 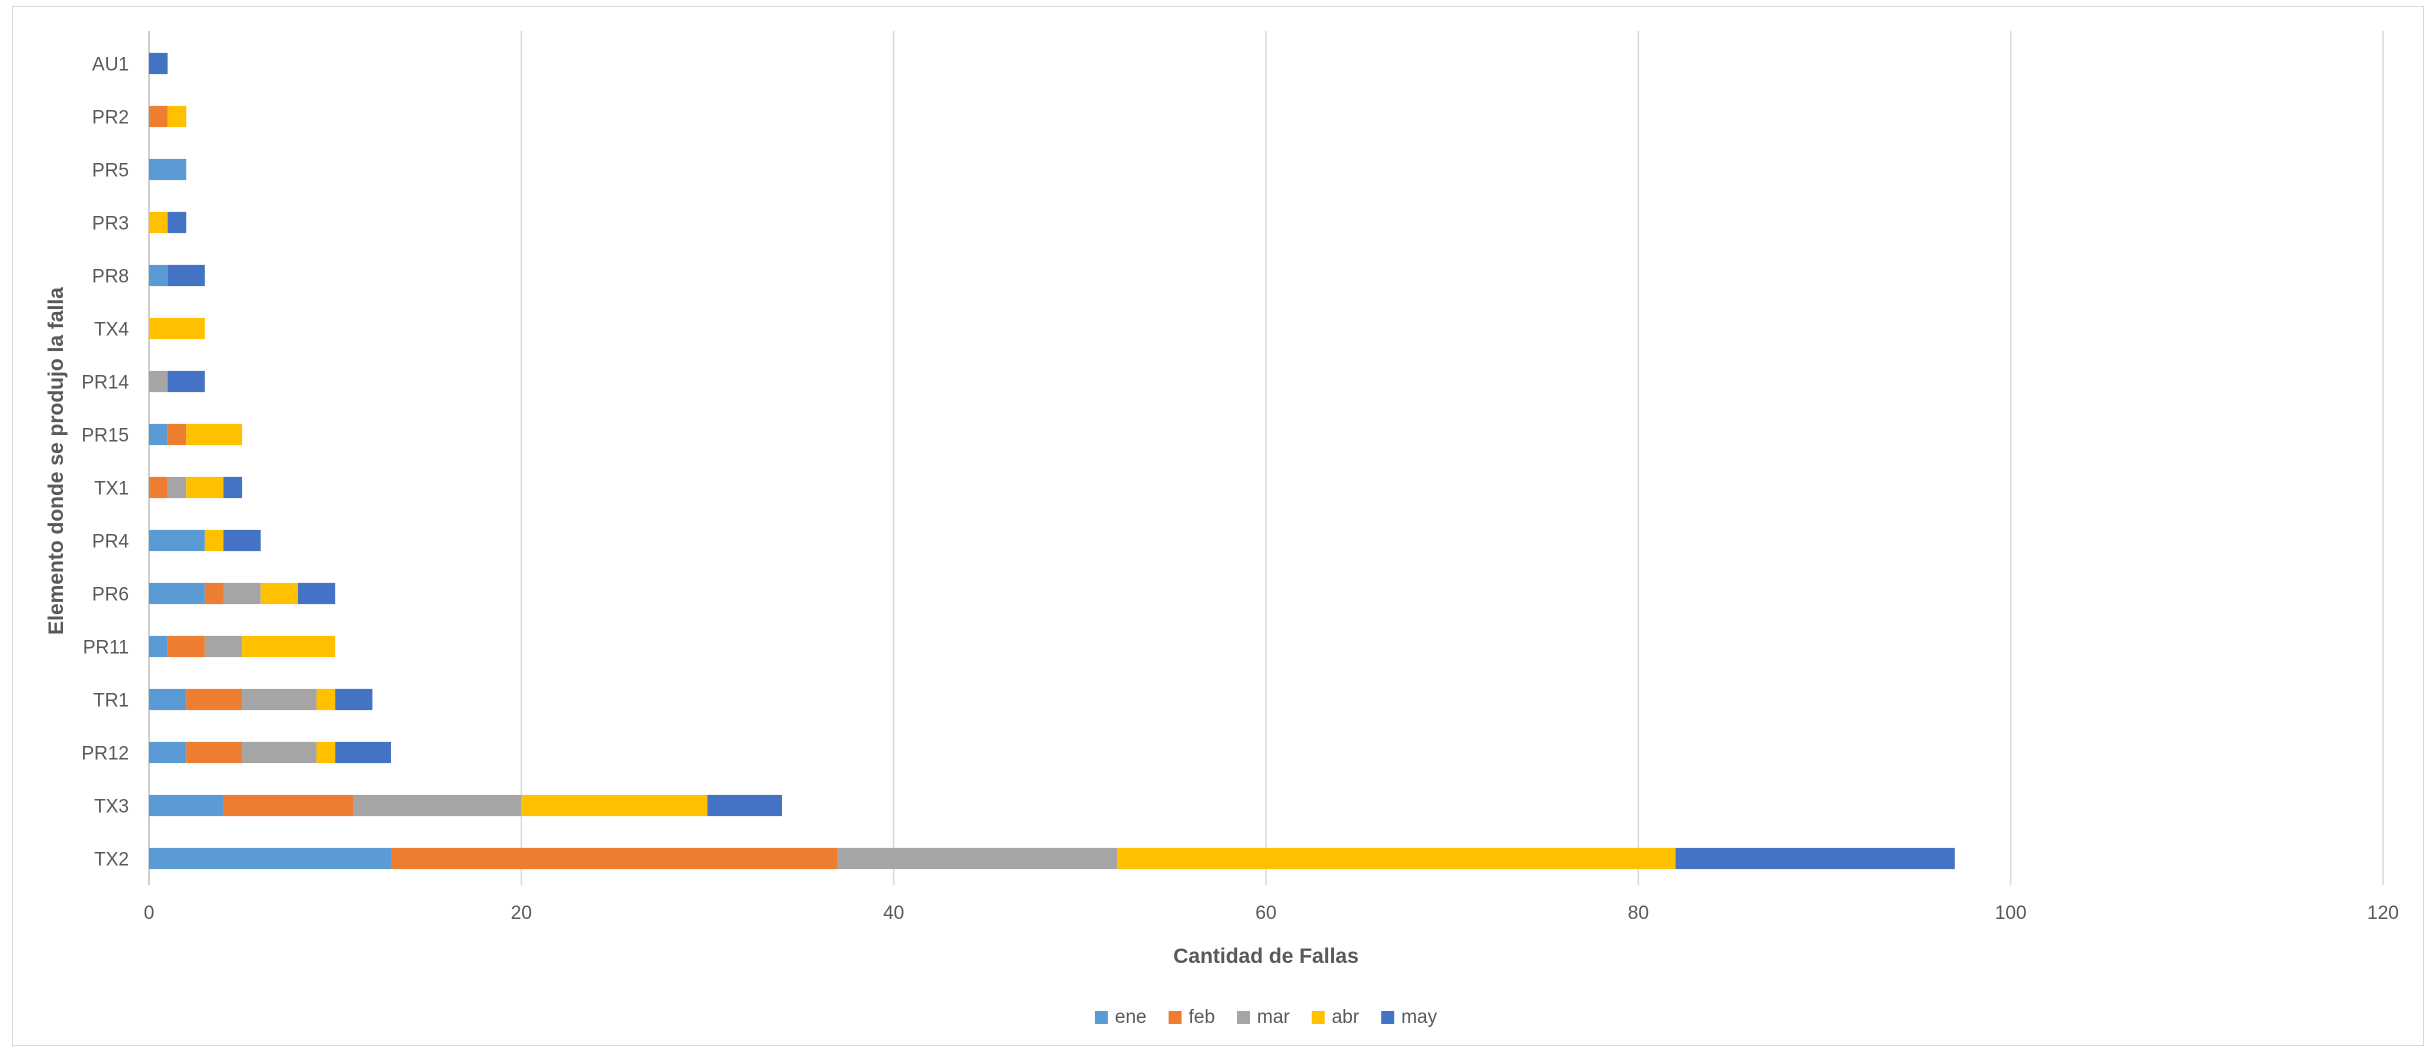 What do you see at coordinates (1419, 1017) in the screenshot?
I see `legend-label-may: may` at bounding box center [1419, 1017].